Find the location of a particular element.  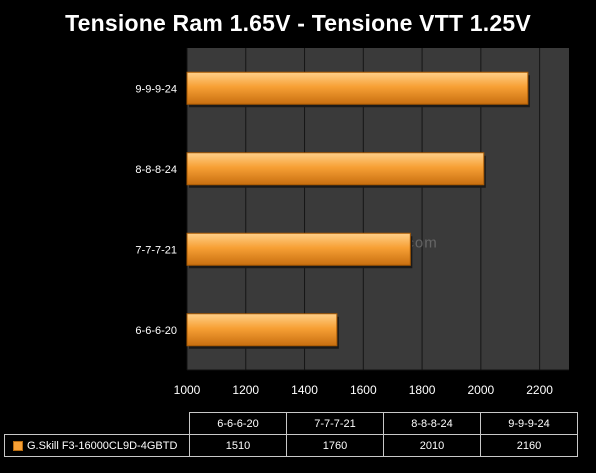

legend-swatch is located at coordinates (18, 445).